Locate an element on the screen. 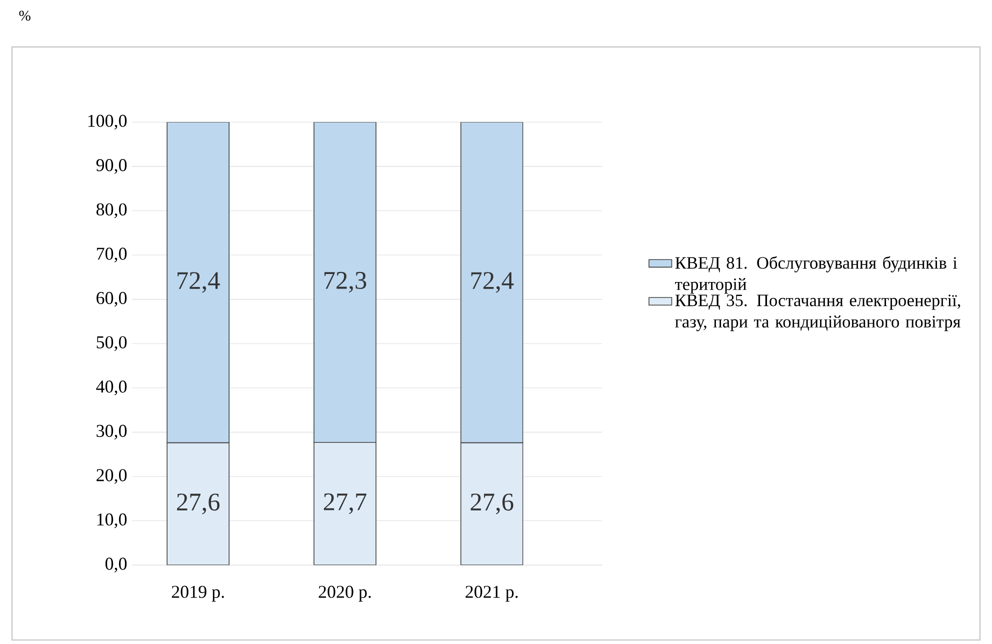 This screenshot has height=644, width=992. data-label: 27,7 is located at coordinates (345, 503).